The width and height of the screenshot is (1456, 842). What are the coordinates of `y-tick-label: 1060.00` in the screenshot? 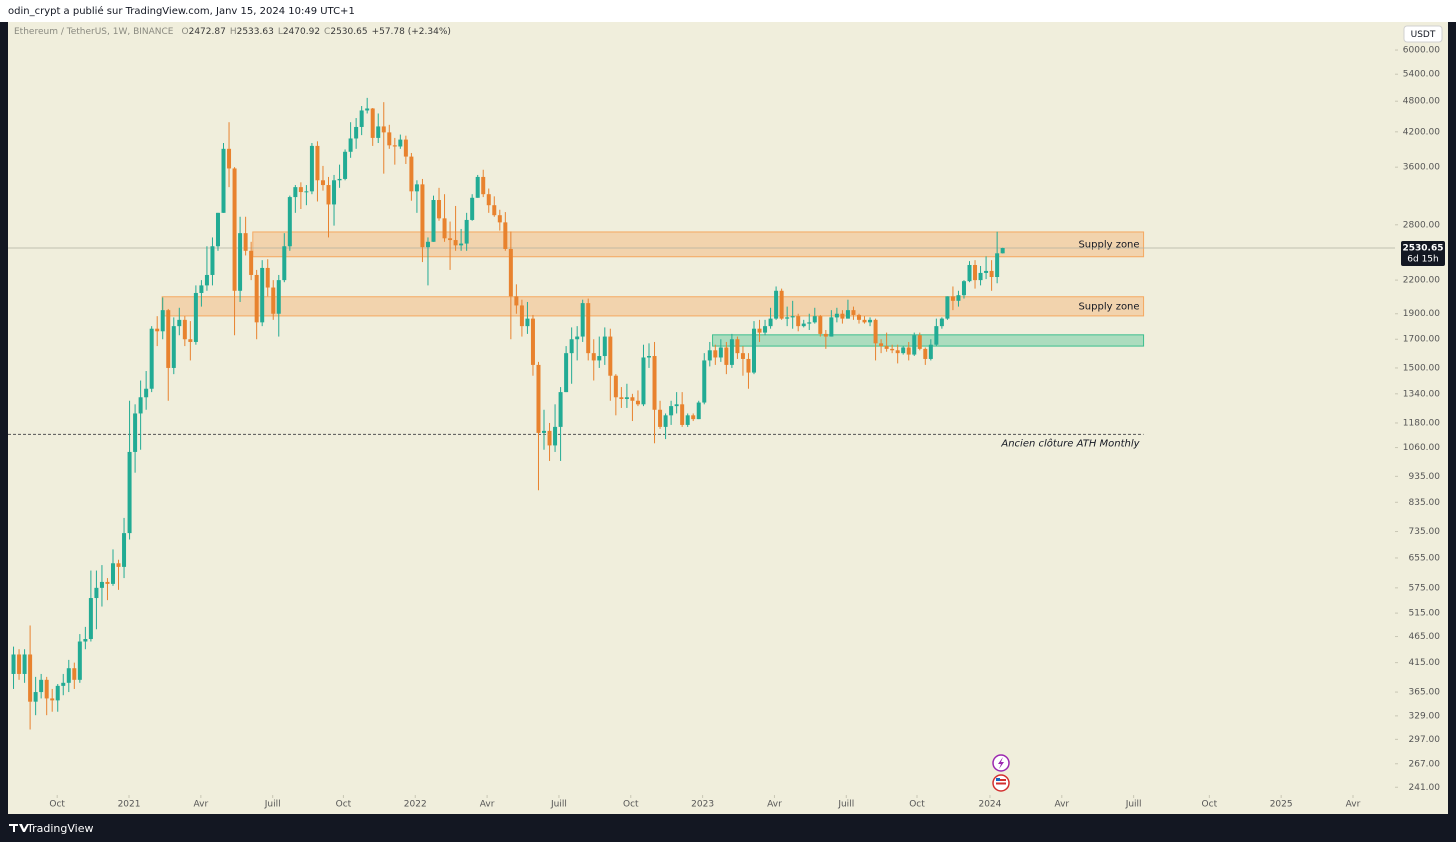 It's located at (1421, 448).